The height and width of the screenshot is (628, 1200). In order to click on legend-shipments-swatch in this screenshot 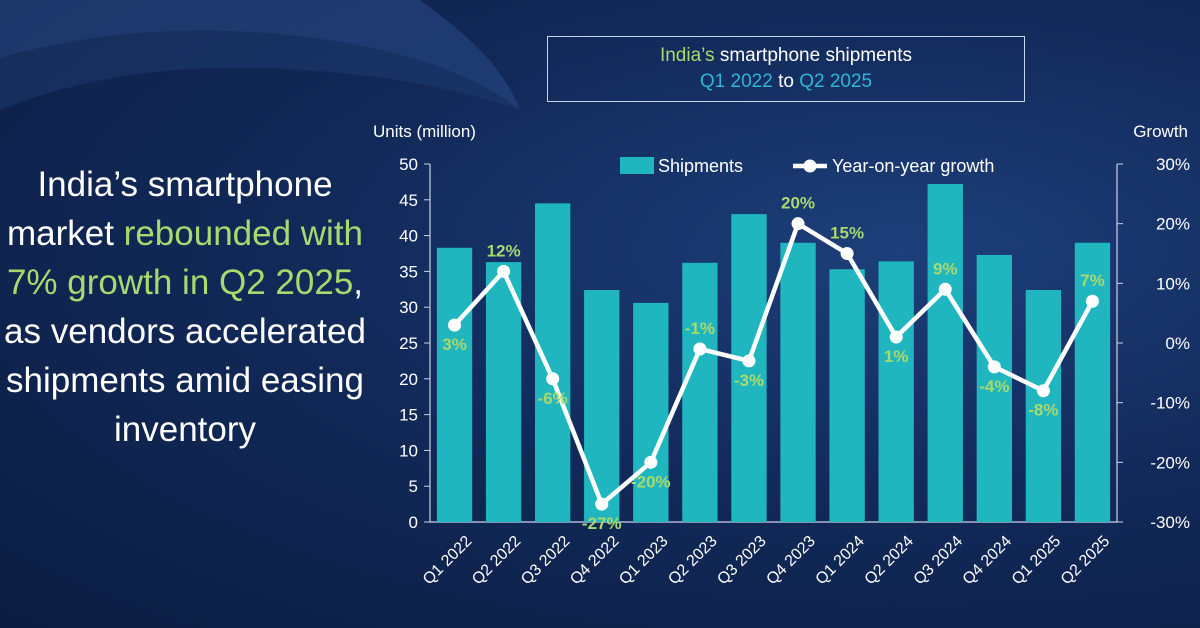, I will do `click(637, 165)`.